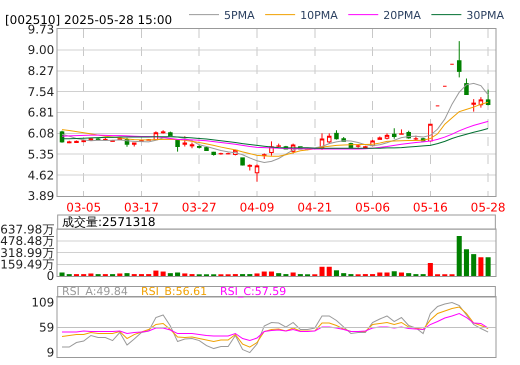  Describe the element at coordinates (141, 207) in the screenshot. I see `x-tick-label: 03-17` at that location.